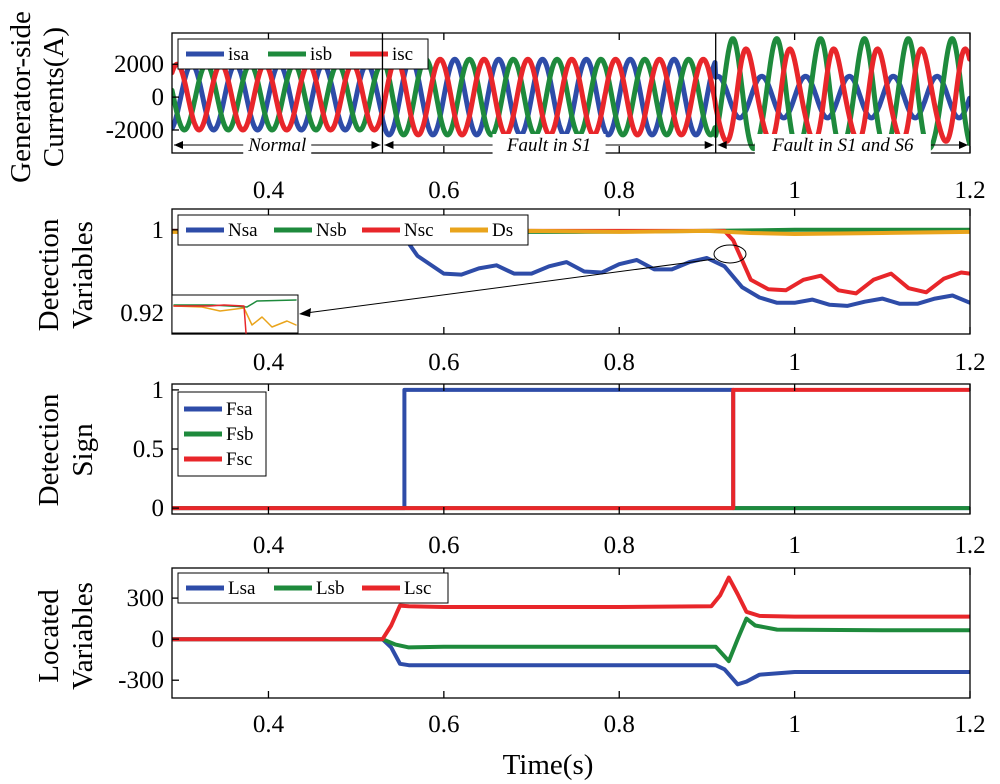 This screenshot has width=1000, height=784. Describe the element at coordinates (619, 190) in the screenshot. I see `currents-xtick-label: 0.8` at that location.